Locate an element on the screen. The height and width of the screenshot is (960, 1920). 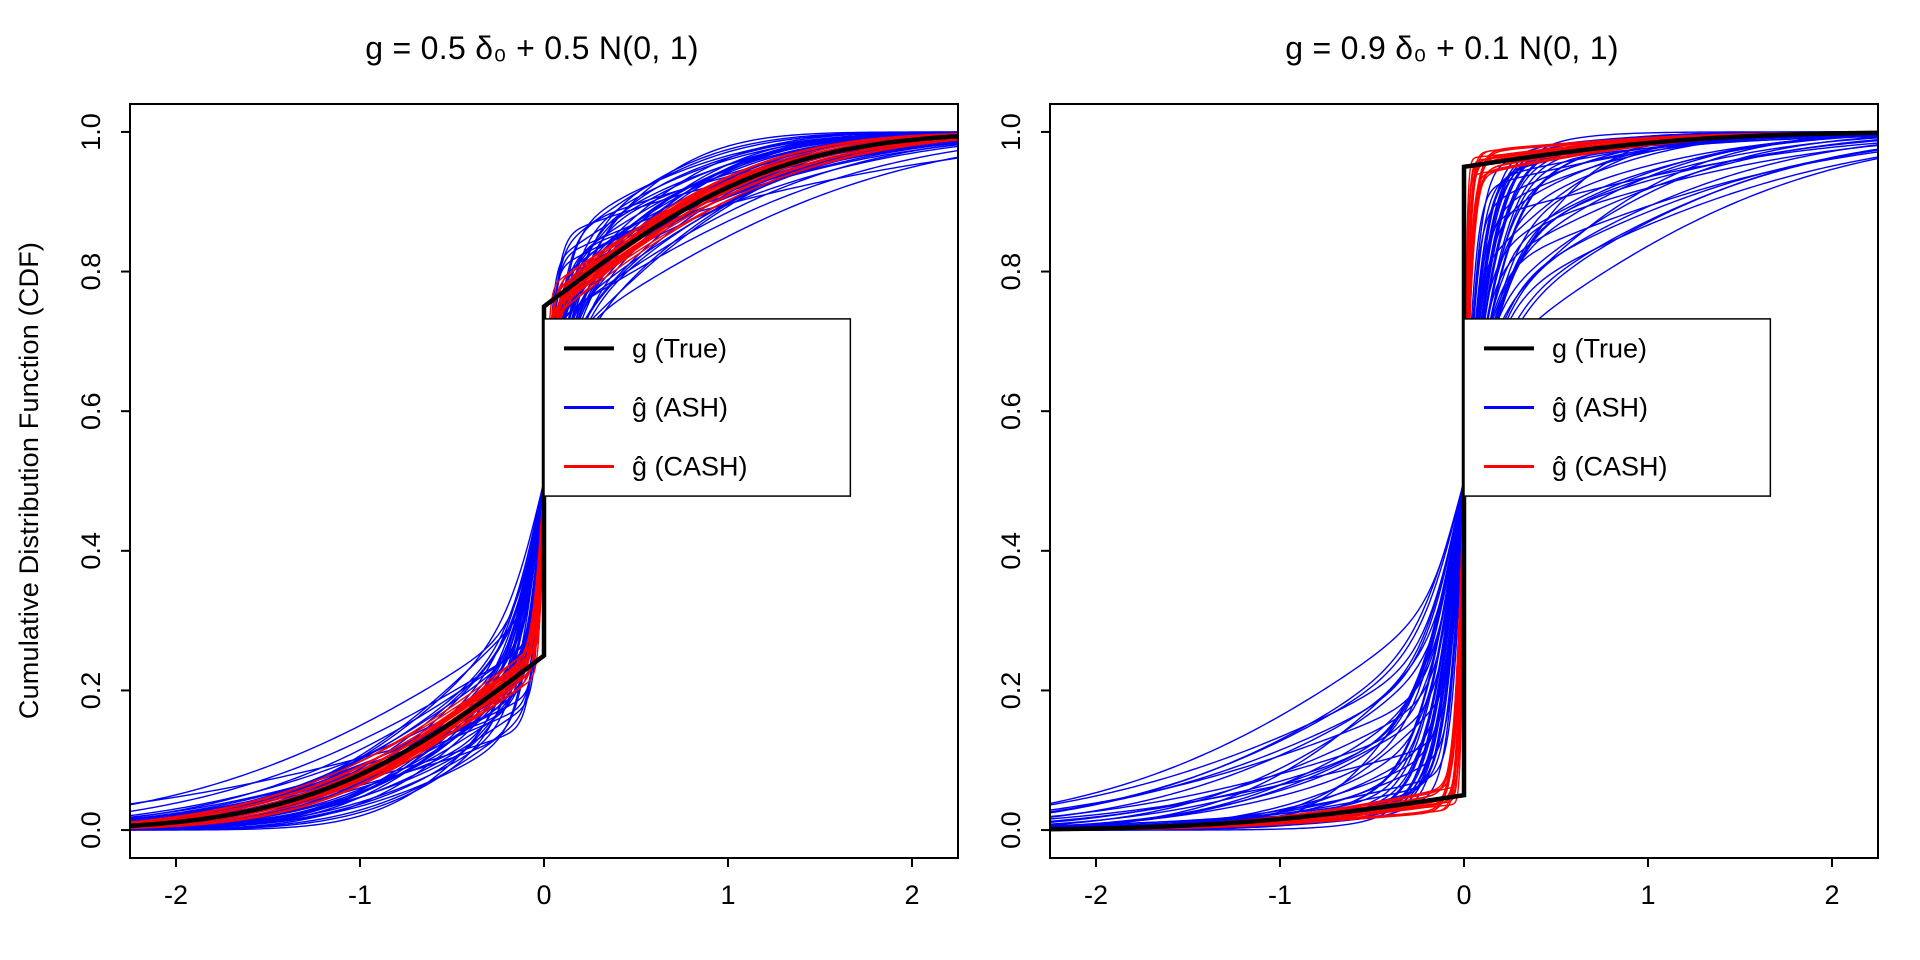
y-axis-label: Cumulative Distribution Function (CDF) is located at coordinates (30, 480).